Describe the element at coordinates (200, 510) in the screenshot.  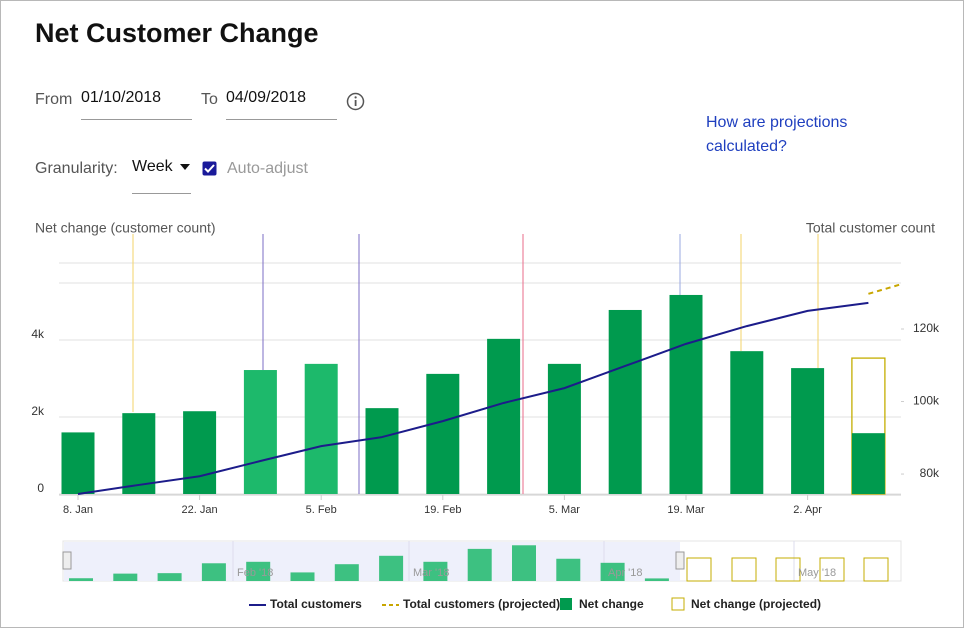
I see `x-tick-label: 22. Jan` at that location.